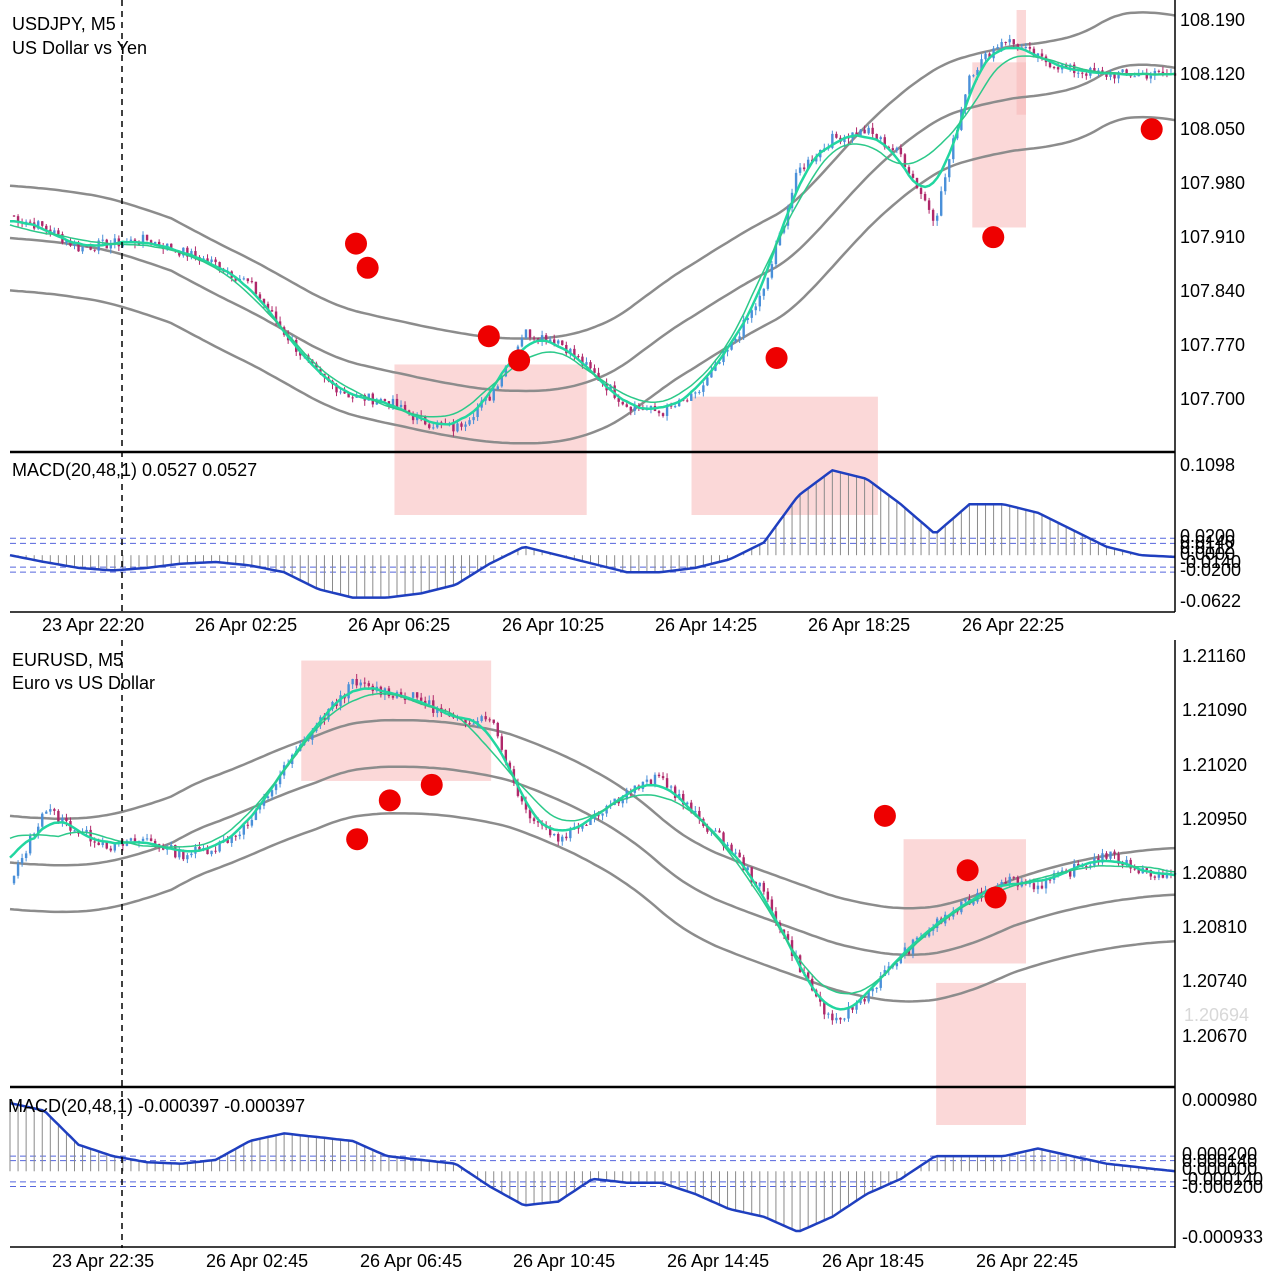 Image resolution: width=1280 pixels, height=1280 pixels. What do you see at coordinates (1212, 291) in the screenshot?
I see `price-tick: 107.840` at bounding box center [1212, 291].